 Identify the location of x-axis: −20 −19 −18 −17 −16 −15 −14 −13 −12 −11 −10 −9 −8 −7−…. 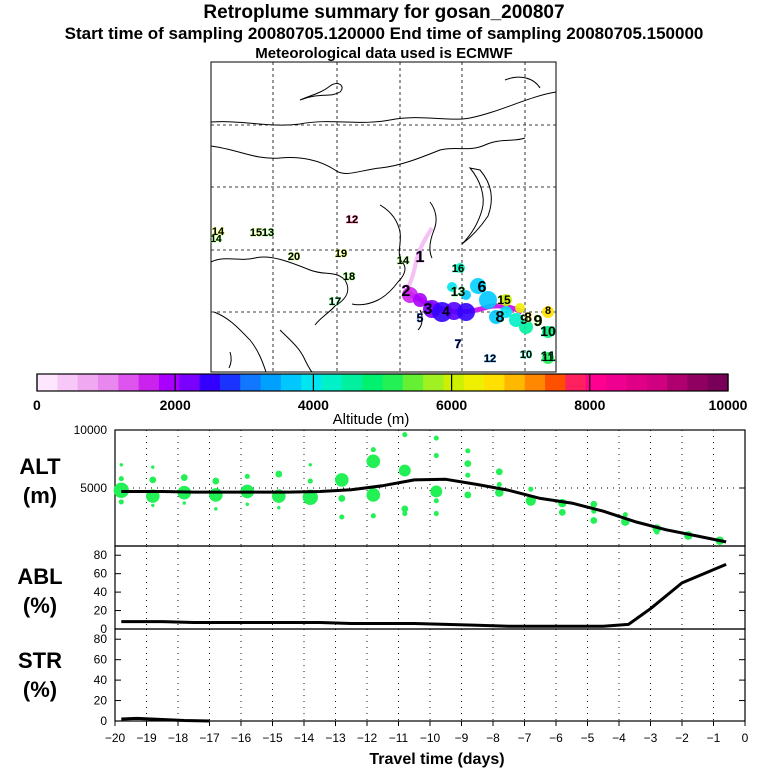
(427, 744).